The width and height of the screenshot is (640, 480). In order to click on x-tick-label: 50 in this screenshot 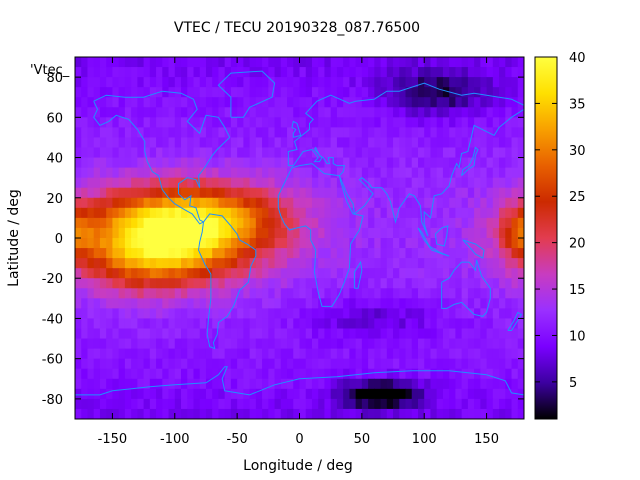, I will do `click(362, 439)`.